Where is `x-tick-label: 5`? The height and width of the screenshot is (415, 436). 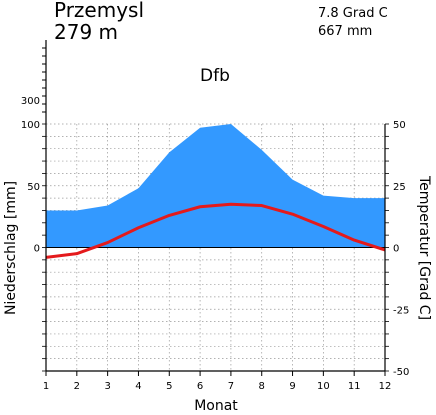
x-tick-label: 5 is located at coordinates (169, 386).